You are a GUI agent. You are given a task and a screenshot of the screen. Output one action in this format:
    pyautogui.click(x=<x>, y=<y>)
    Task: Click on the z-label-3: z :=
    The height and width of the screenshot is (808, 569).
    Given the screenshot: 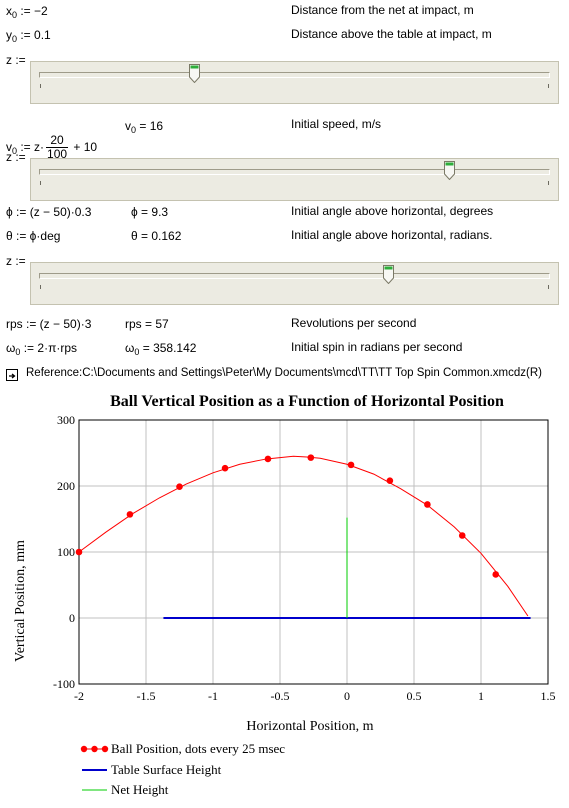 What is the action you would take?
    pyautogui.click(x=16, y=261)
    